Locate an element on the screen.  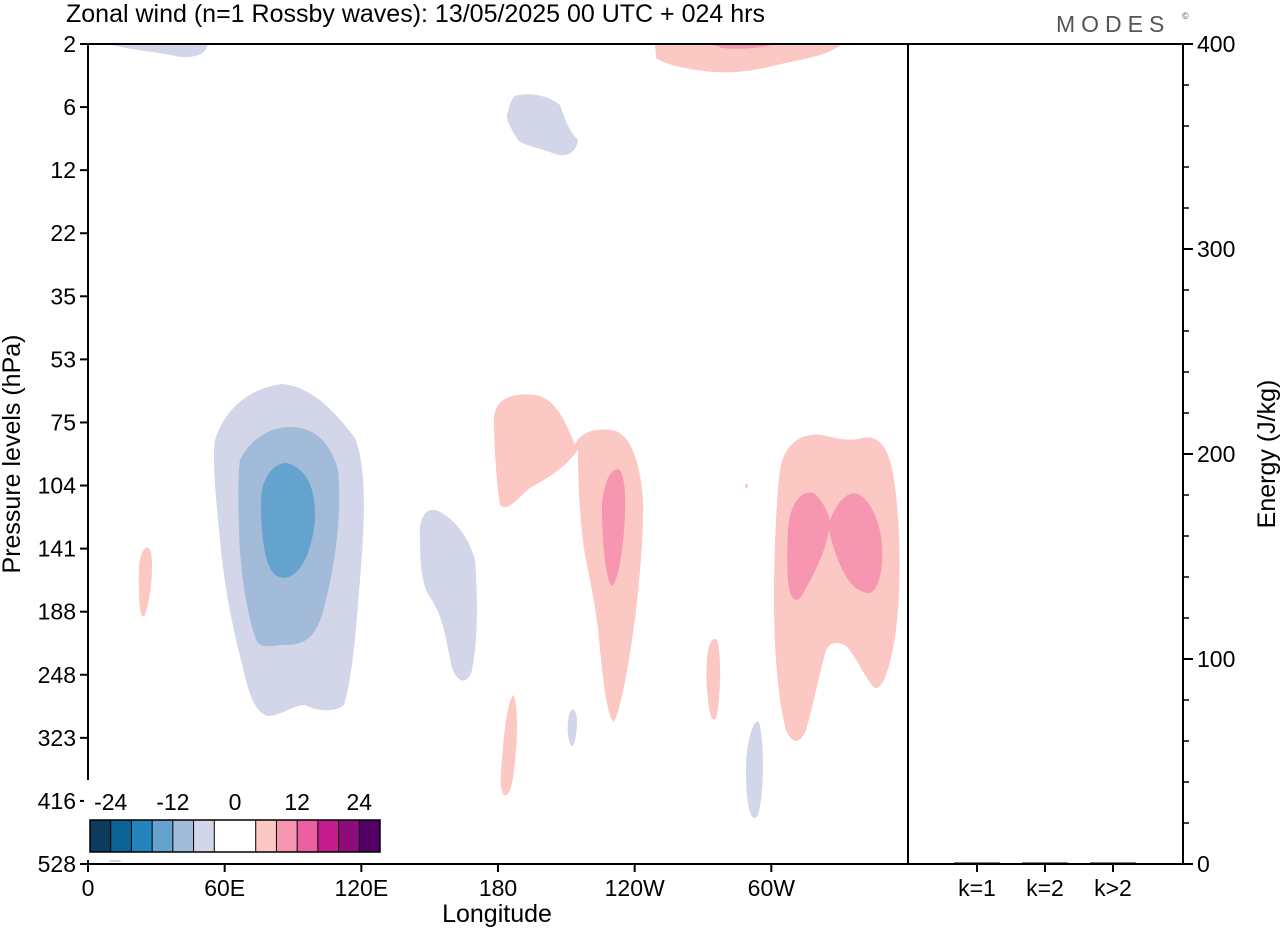
contour-negative-main-core is located at coordinates (288, 520).